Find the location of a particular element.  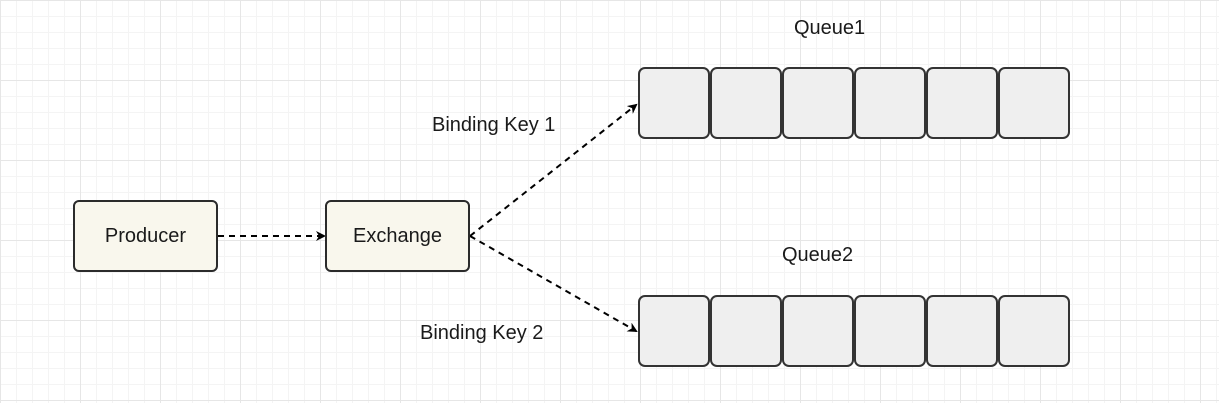

exchange-label: Exchange is located at coordinates (397, 235).